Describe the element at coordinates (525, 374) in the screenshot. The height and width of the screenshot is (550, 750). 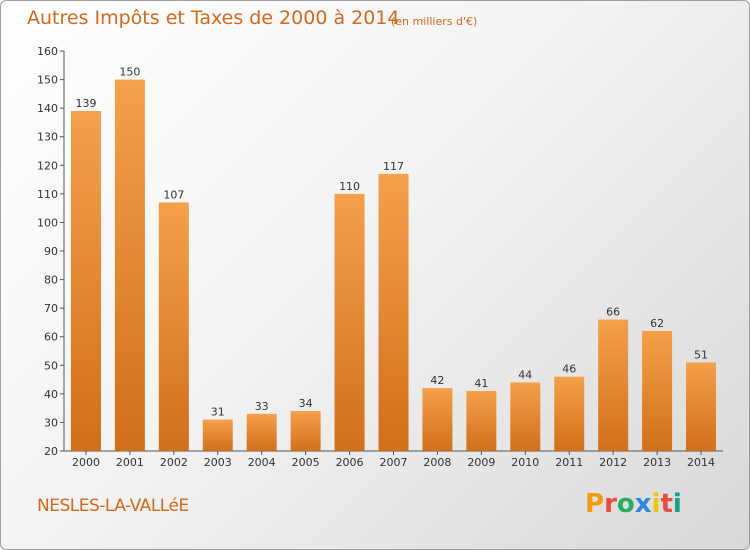
I see `data-label: 44` at that location.